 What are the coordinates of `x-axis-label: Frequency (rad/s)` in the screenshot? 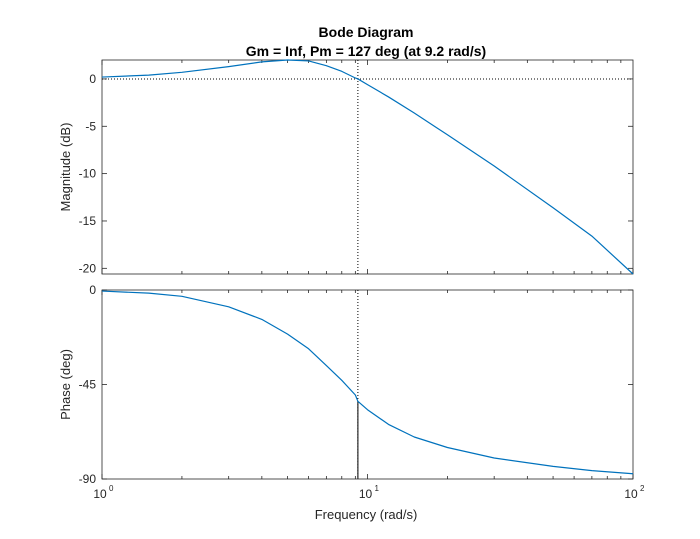 It's located at (366, 514).